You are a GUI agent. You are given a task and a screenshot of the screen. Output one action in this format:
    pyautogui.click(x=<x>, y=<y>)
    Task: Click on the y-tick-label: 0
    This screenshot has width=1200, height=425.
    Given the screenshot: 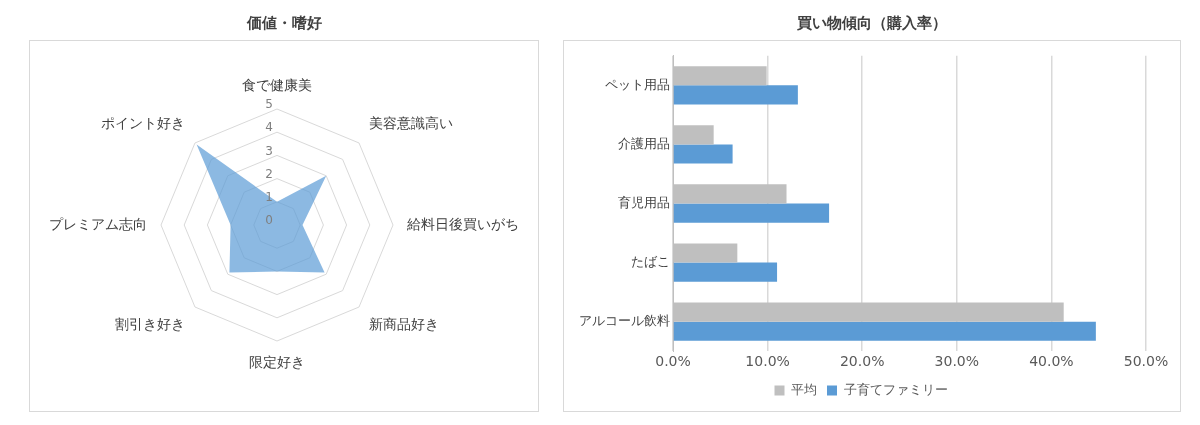 What is the action you would take?
    pyautogui.click(x=269, y=220)
    